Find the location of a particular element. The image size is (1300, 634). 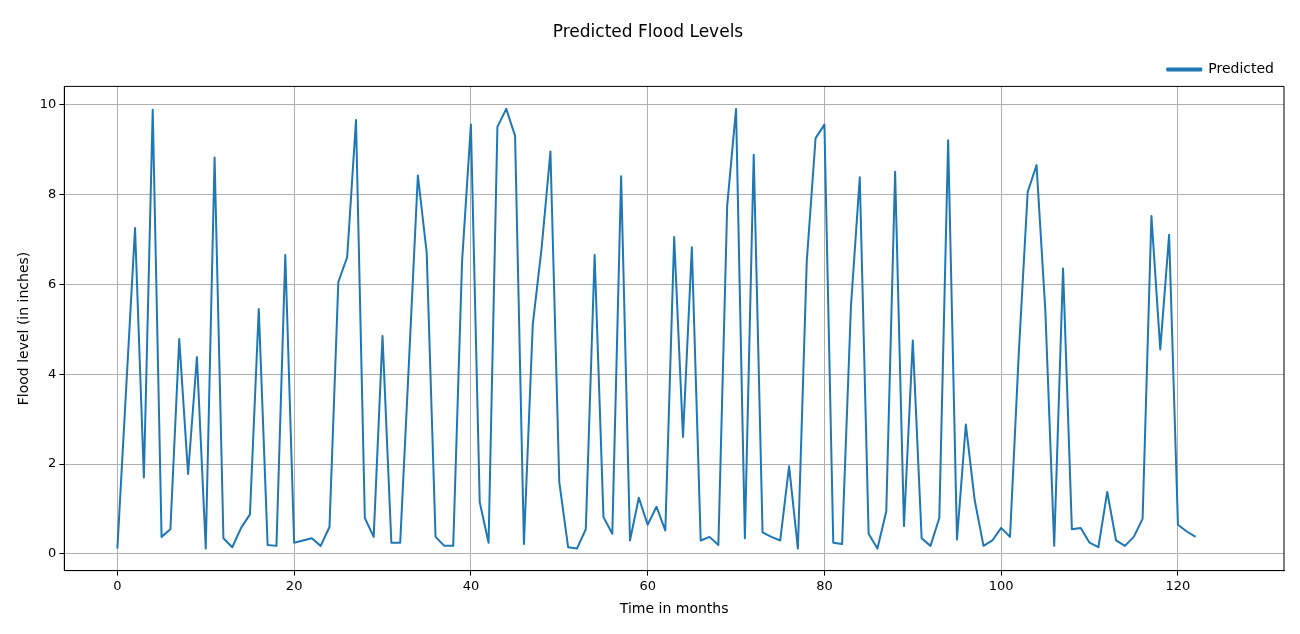

chart-title: Predicted Flood Levels is located at coordinates (648, 30).